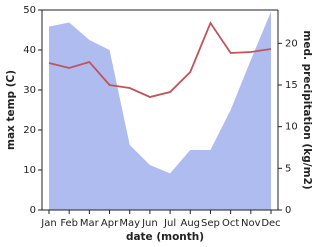 The width and height of the screenshot is (320, 247). I want to click on y-axis-label: max temp (C), so click(11, 110).